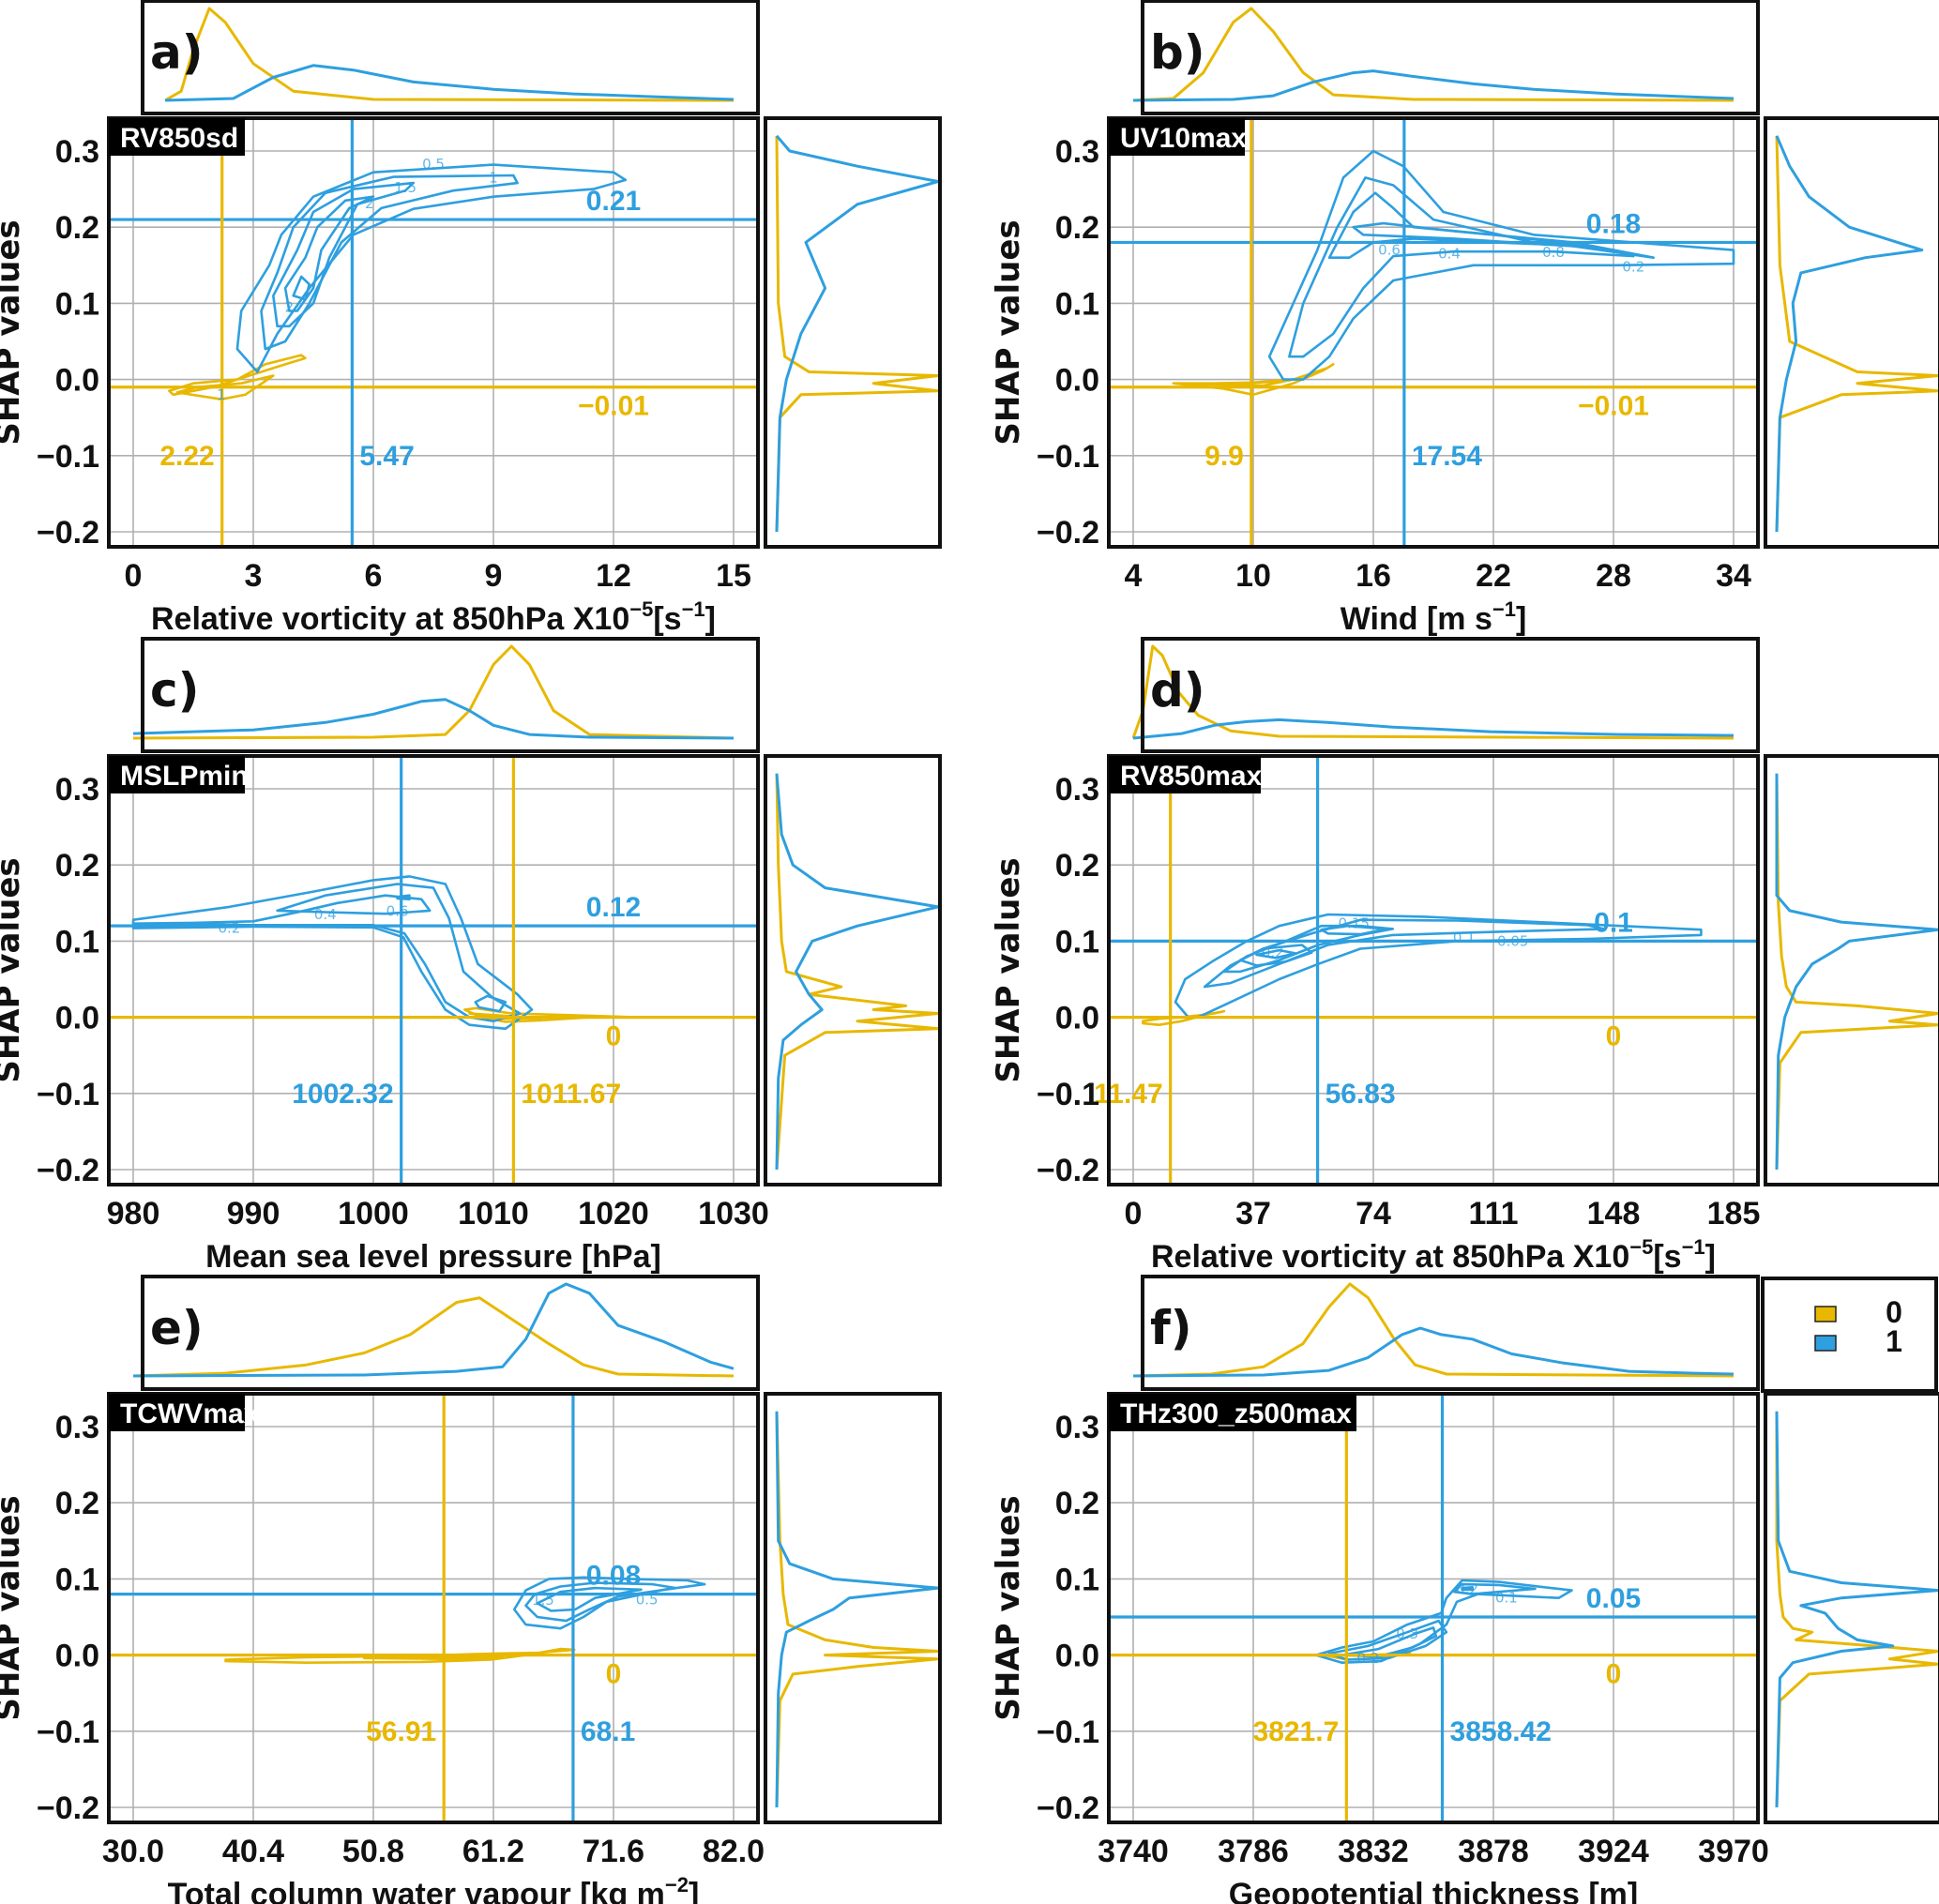 Image resolution: width=1939 pixels, height=1904 pixels. Describe the element at coordinates (254, 576) in the screenshot. I see `x-tick-label: 3` at that location.